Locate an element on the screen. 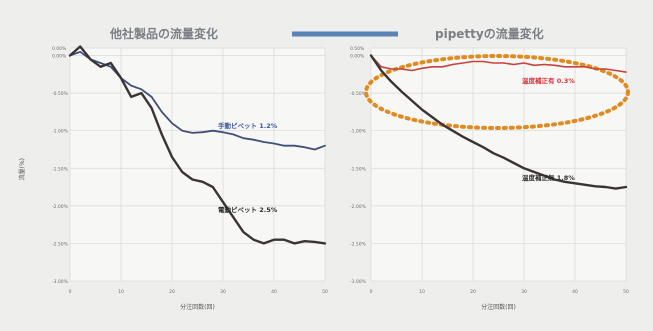 This screenshot has height=331, width=653. series-annotation: 温度補正有 0.3% is located at coordinates (548, 80).